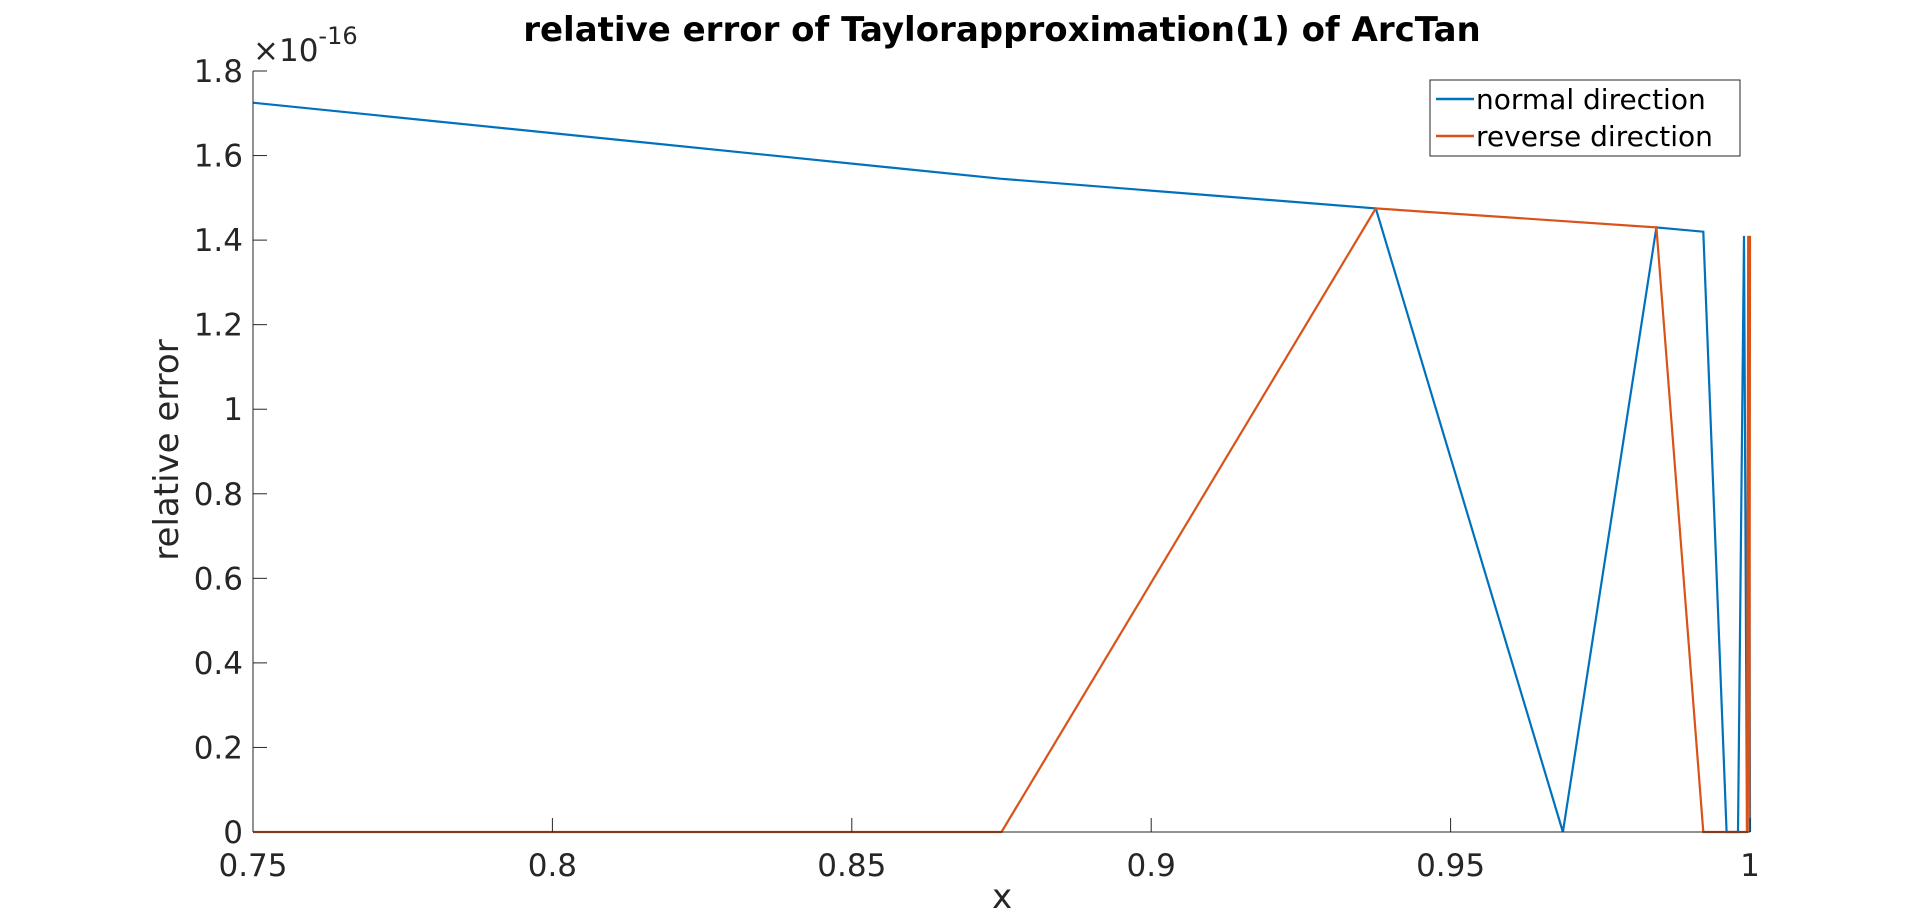  I want to click on y-tick-label: 0.2, so click(218, 748).